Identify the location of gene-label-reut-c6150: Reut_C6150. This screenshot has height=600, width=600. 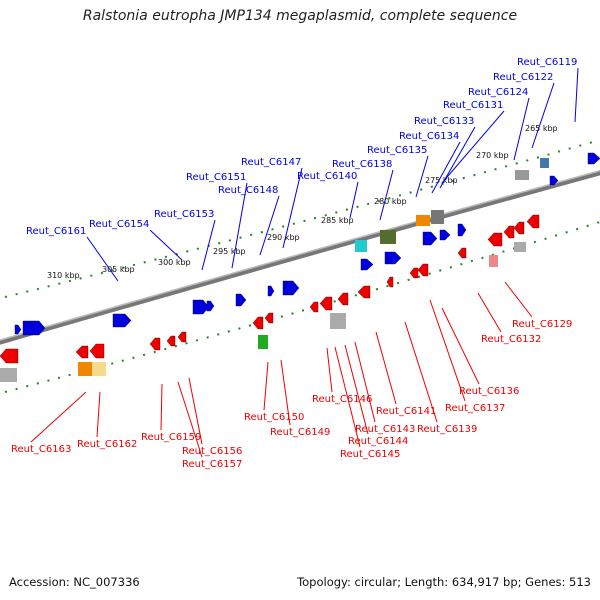
(274, 417).